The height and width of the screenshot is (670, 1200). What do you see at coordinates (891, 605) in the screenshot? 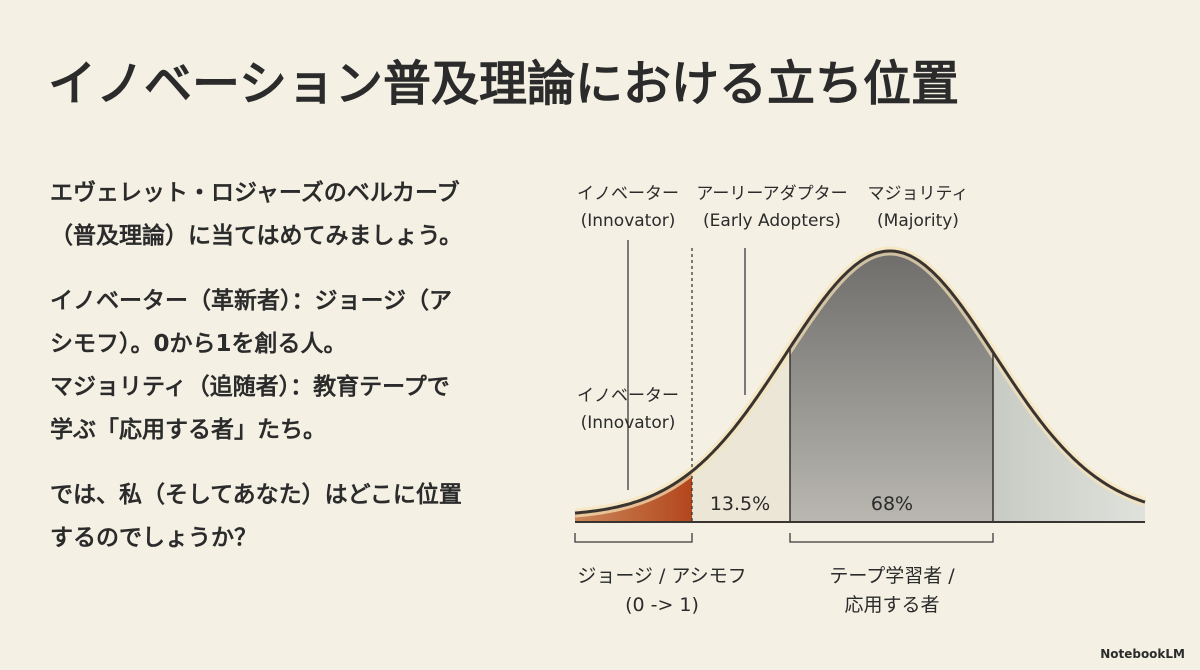
I see `bottom-label: 応用する者` at bounding box center [891, 605].